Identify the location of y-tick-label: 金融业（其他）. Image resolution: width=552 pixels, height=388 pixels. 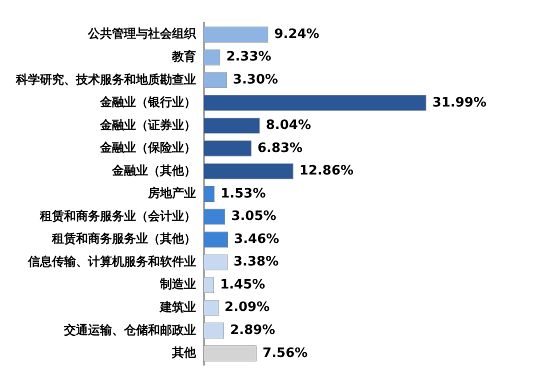
(153, 170).